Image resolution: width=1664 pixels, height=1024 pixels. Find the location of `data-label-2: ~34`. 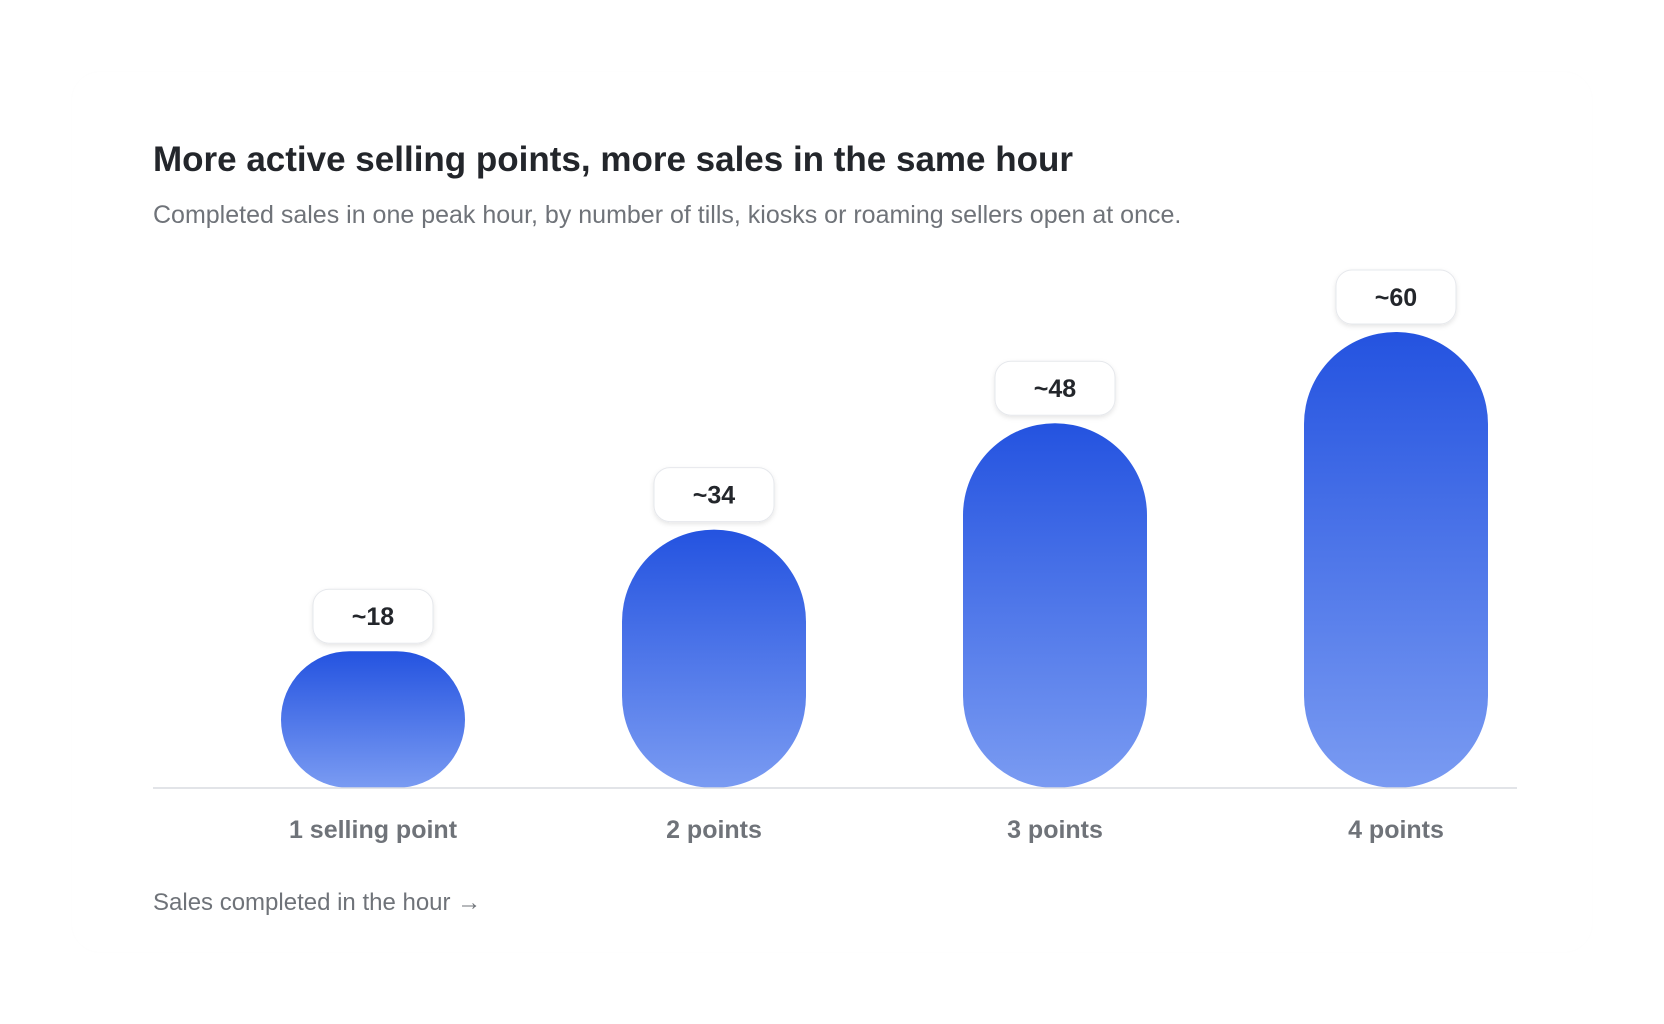

data-label-2: ~34 is located at coordinates (714, 496).